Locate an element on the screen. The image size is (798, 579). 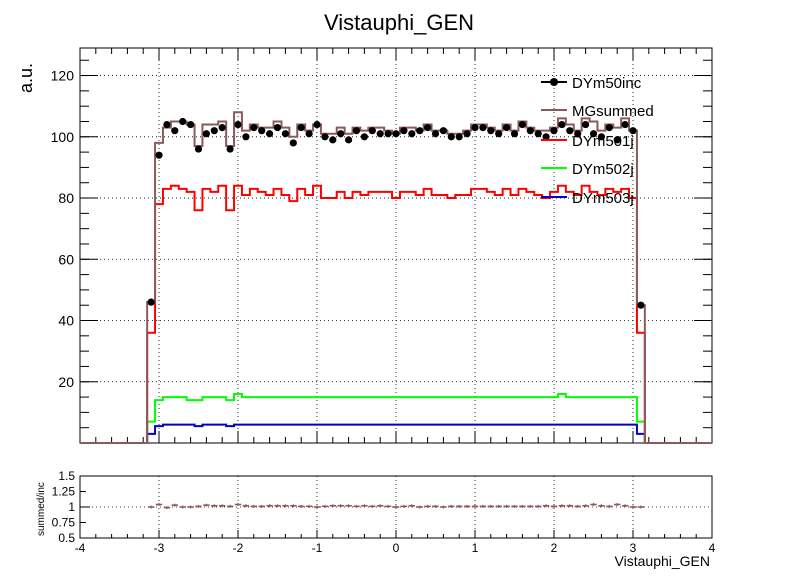
legend-label-dym50inc: DYm50inc is located at coordinates (607, 83).